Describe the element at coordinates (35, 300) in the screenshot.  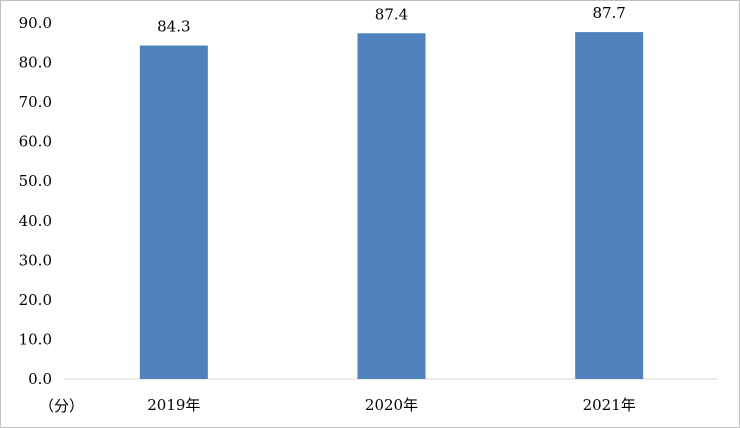
I see `y-tick-label: 20.0` at that location.